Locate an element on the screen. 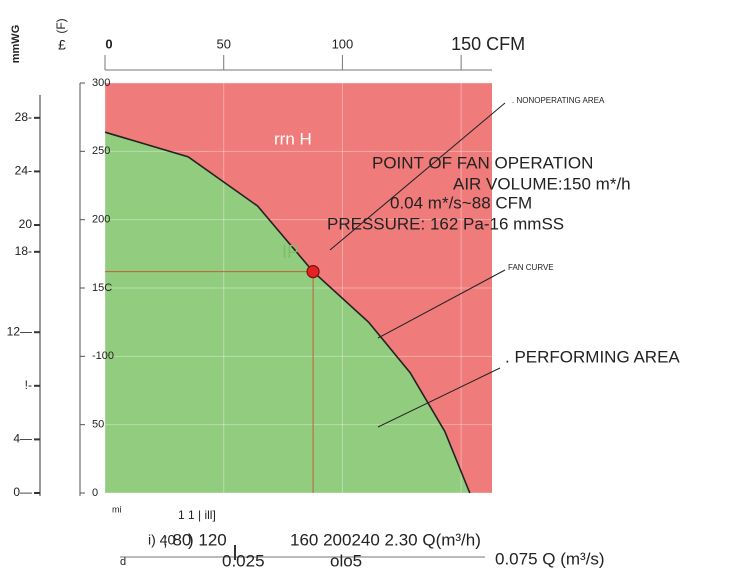 This screenshot has width=740, height=570. x-axis-label: 1 1 | ill] is located at coordinates (197, 515).